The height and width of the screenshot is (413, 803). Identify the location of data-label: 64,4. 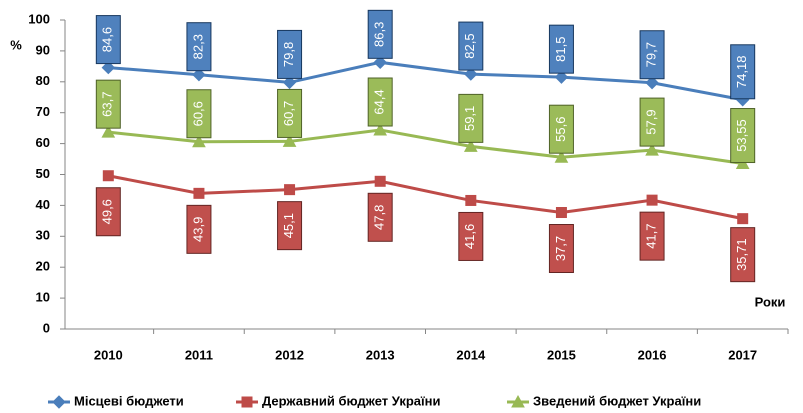
(379, 101).